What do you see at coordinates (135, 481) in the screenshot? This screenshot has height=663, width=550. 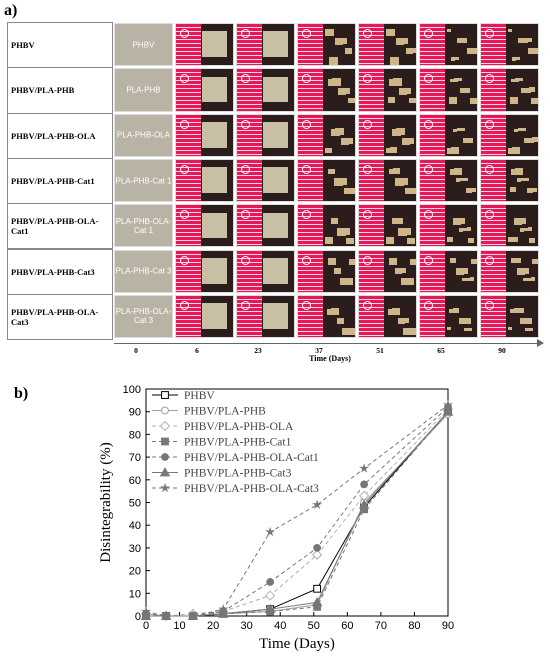 I see `y-tick-label: 60` at bounding box center [135, 481].